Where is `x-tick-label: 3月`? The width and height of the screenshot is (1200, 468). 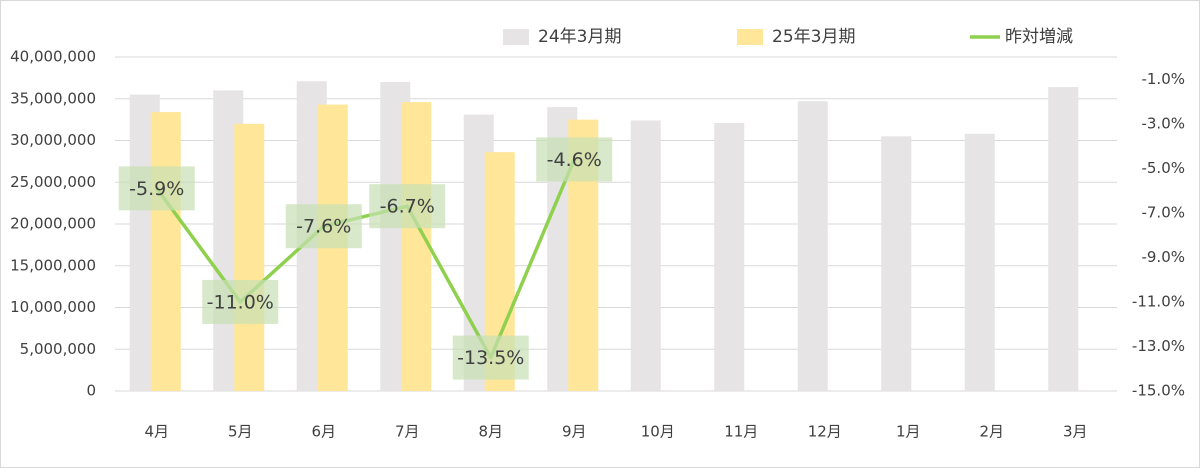
x-tick-label: 3月 is located at coordinates (1075, 432).